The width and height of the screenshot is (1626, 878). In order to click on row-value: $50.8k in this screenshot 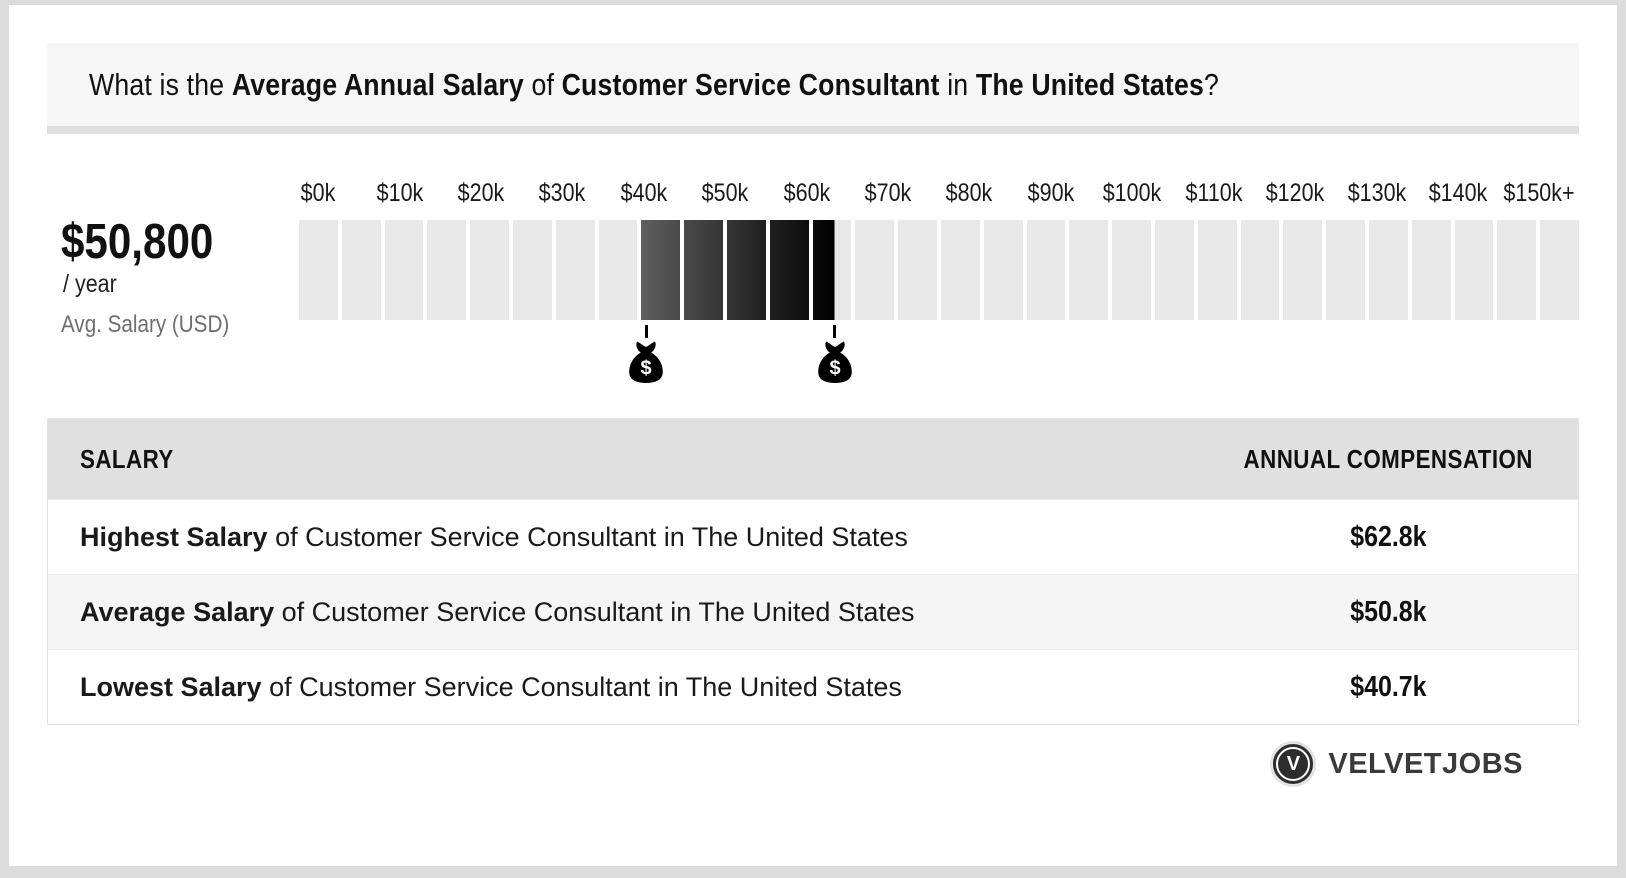, I will do `click(1388, 612)`.